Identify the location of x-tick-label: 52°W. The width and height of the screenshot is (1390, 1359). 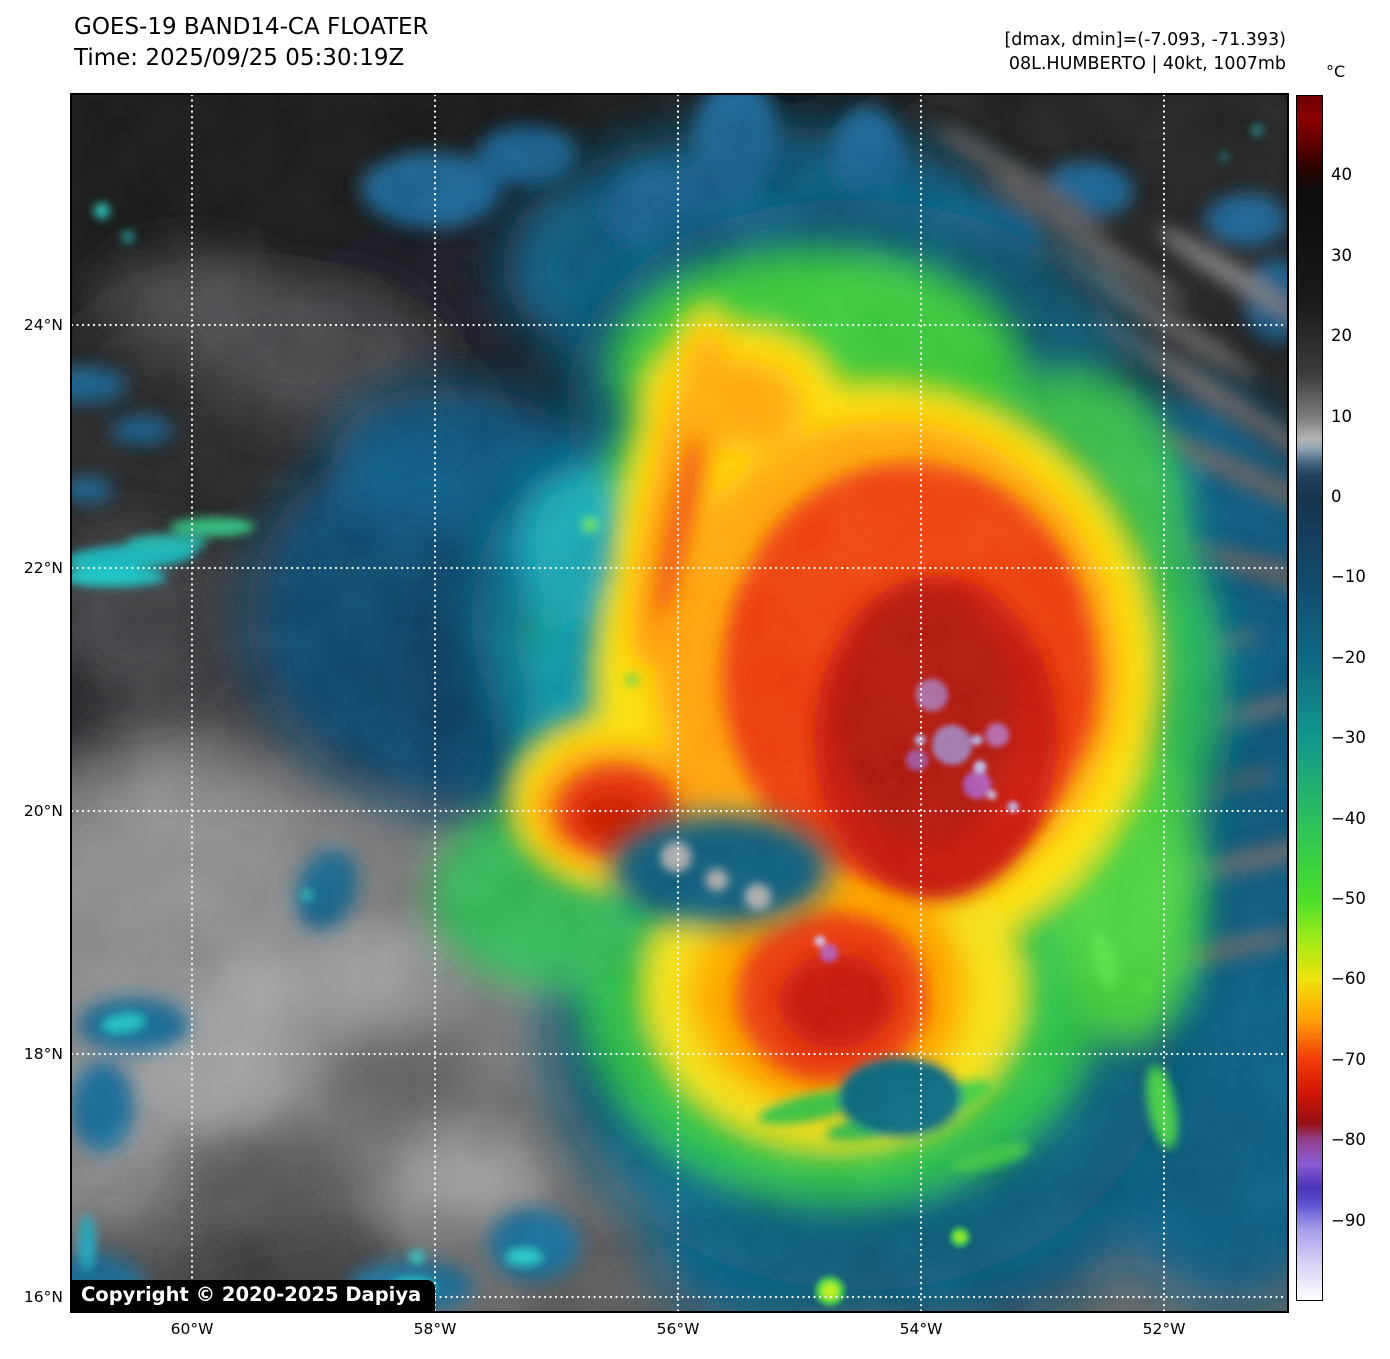
(1164, 1329).